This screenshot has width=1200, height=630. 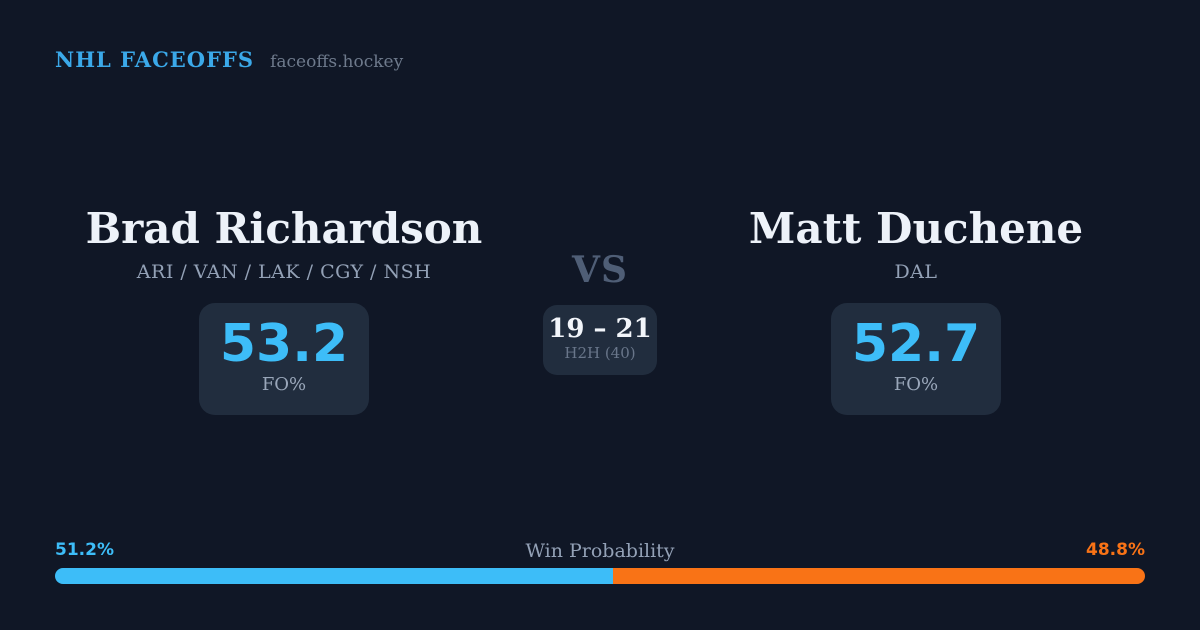 What do you see at coordinates (284, 272) in the screenshot?
I see `left-player-teams: ARI / VAN / LAK / CGY / NSH` at bounding box center [284, 272].